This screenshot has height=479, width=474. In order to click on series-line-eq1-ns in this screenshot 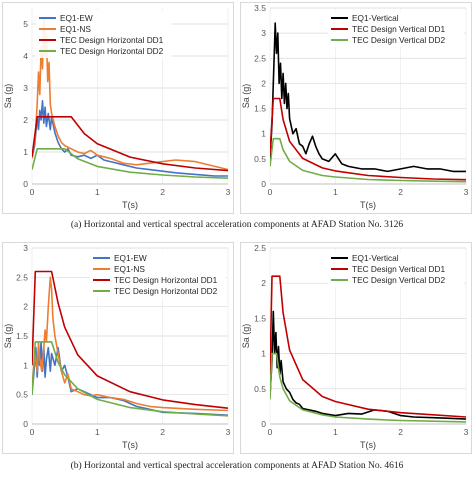, I will do `click(130, 344)`.